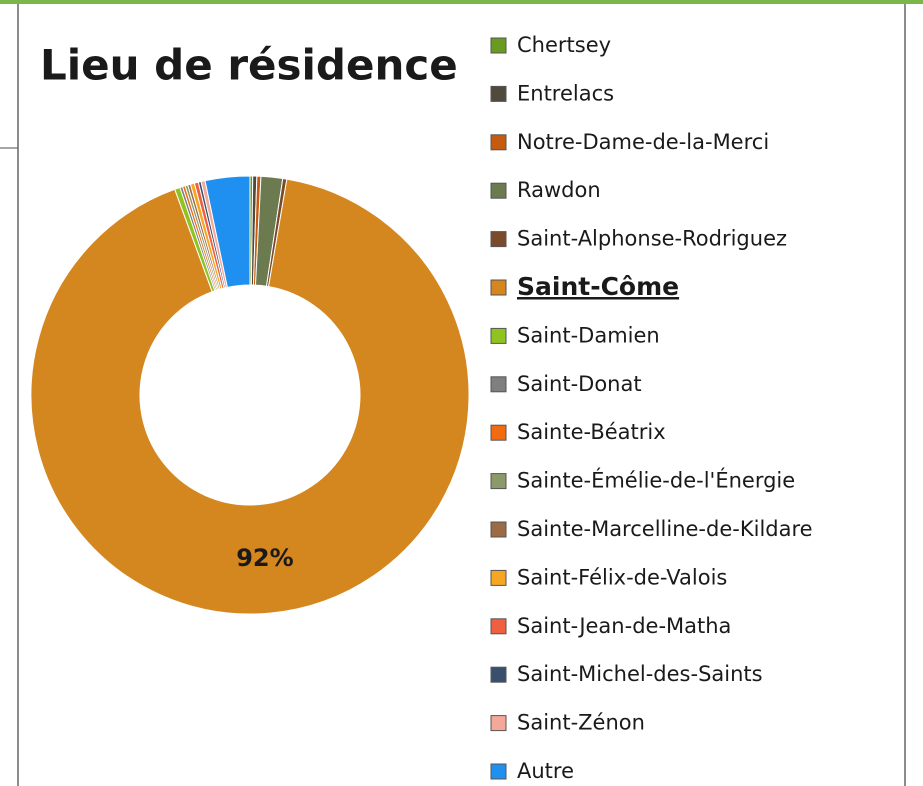  Describe the element at coordinates (591, 432) in the screenshot. I see `legend-label: Sainte-Béatrix` at that location.